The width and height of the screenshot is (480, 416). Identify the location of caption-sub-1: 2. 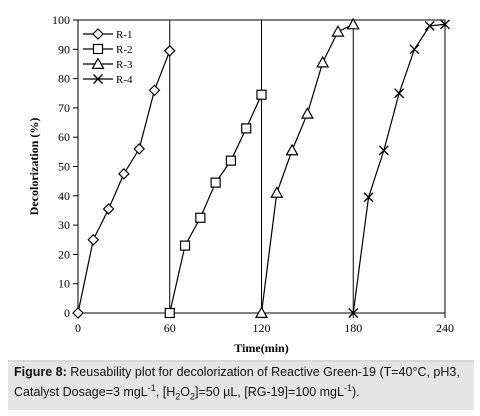
(178, 396).